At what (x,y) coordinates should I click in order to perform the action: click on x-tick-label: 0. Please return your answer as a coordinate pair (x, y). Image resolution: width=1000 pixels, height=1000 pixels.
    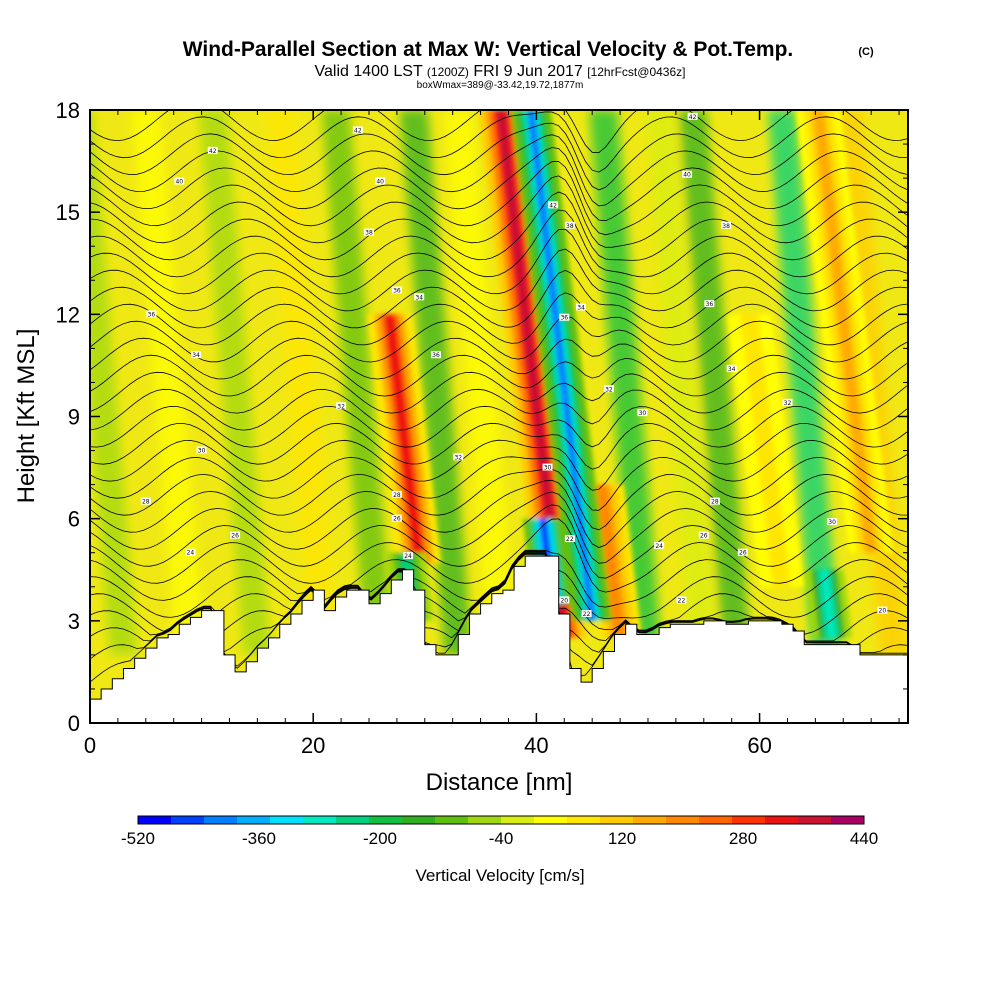
    Looking at the image, I should click on (90, 745).